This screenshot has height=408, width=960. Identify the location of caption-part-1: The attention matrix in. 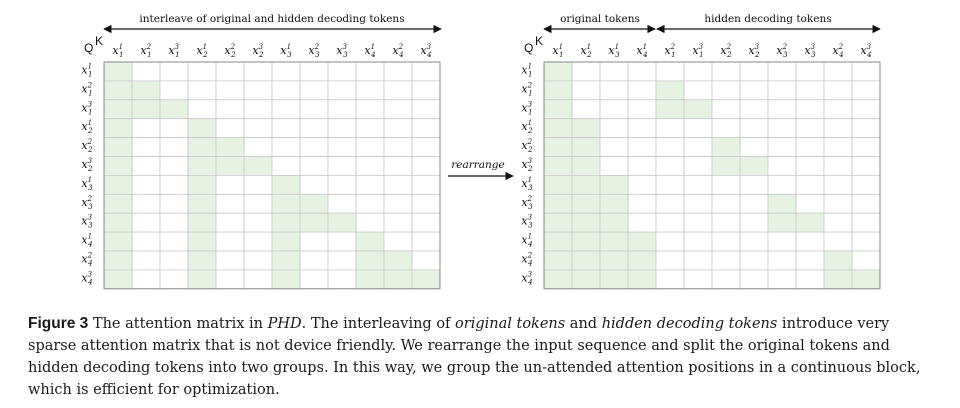
(178, 324).